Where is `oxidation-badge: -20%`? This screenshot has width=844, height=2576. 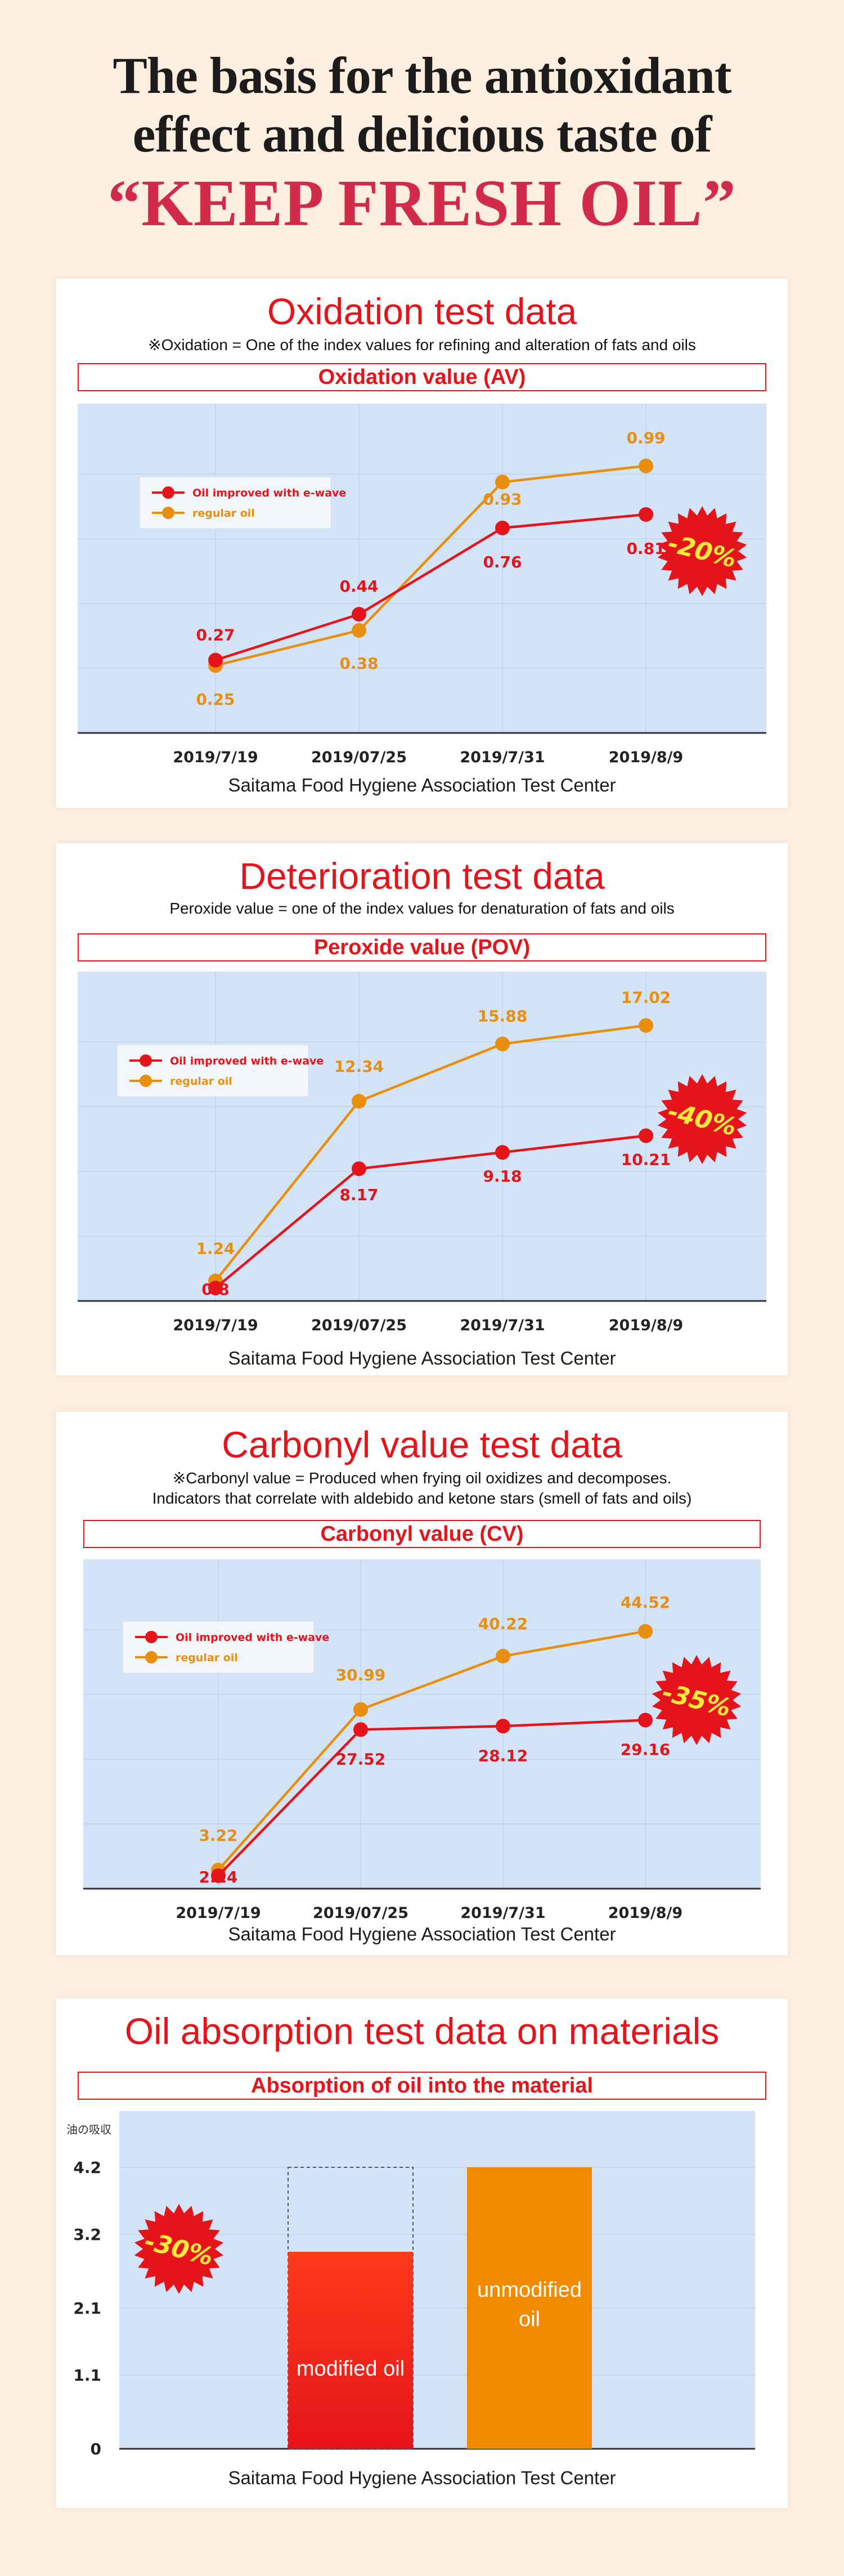
oxidation-badge: -20% is located at coordinates (702, 551).